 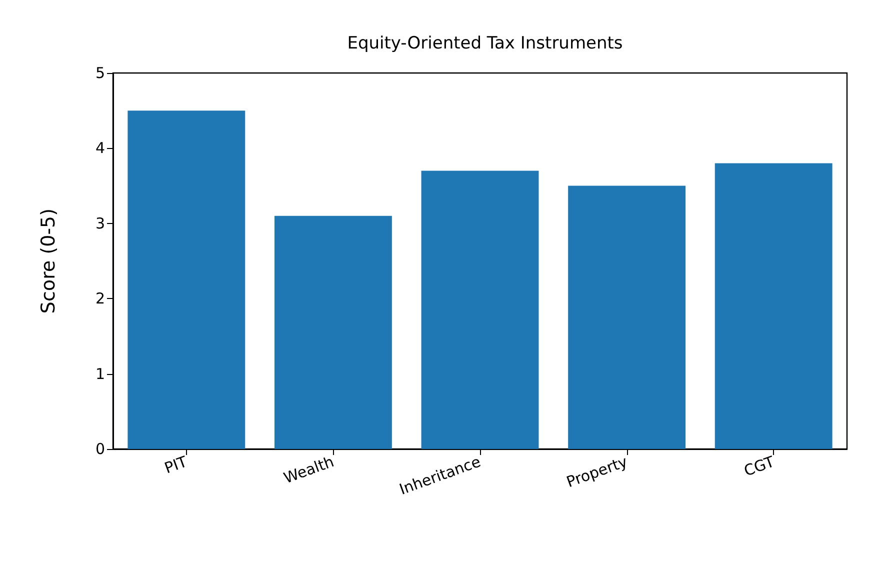 I want to click on x-tick-label: CGT, so click(x=760, y=466).